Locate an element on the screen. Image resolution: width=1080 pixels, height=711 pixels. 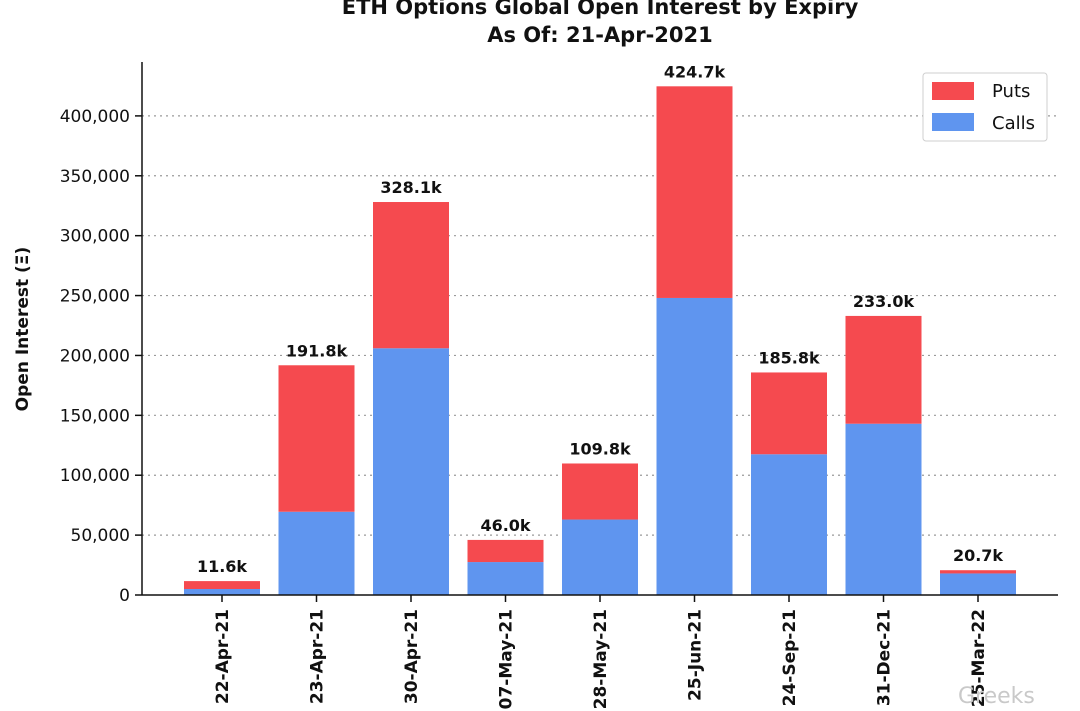
total-data-label: 20.7k is located at coordinates (978, 555).